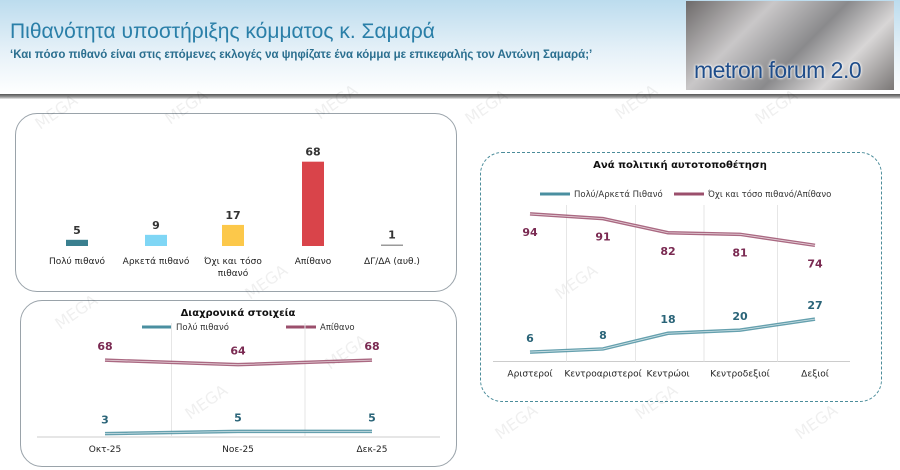 The width and height of the screenshot is (900, 470). Describe the element at coordinates (238, 351) in the screenshot. I see `data-label: 64` at that location.